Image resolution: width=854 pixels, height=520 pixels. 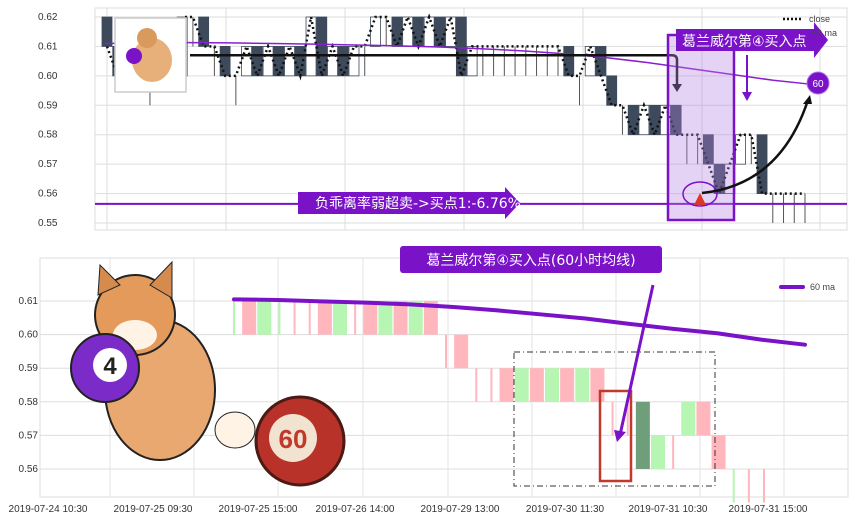 I want to click on y-tick-label: 0.62, so click(x=48, y=17).